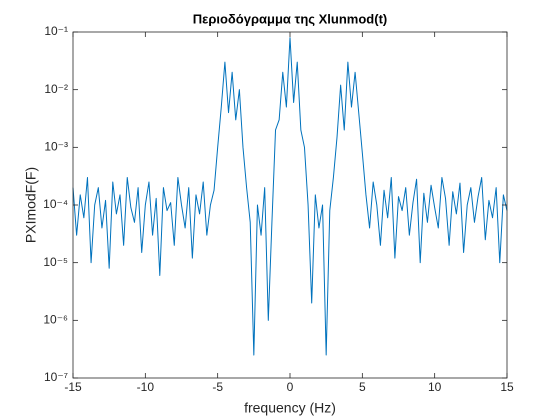  Describe the element at coordinates (290, 408) in the screenshot. I see `x-axis-label: frequency (Hz)` at that location.